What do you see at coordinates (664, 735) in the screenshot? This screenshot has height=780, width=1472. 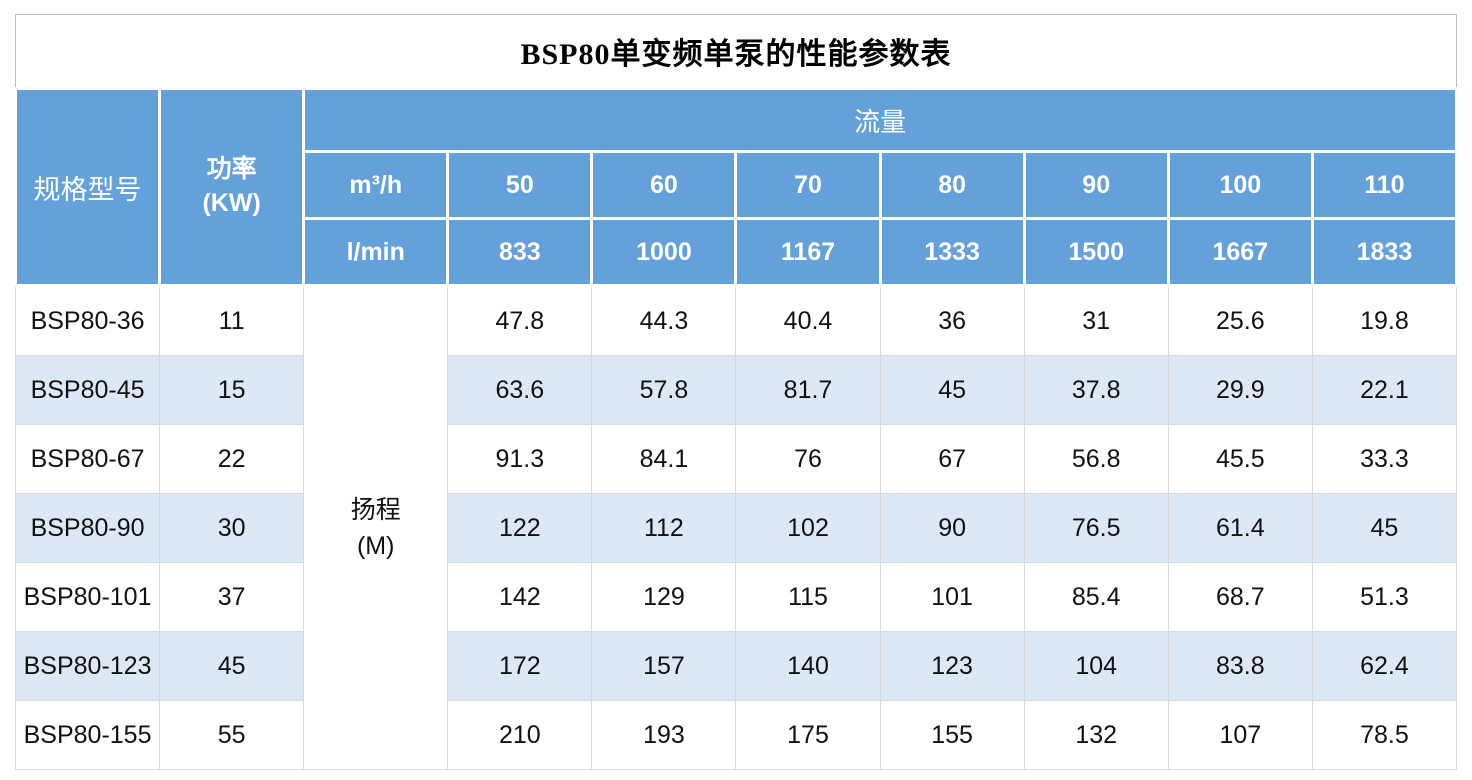 I see `value-cell: 193` at bounding box center [664, 735].